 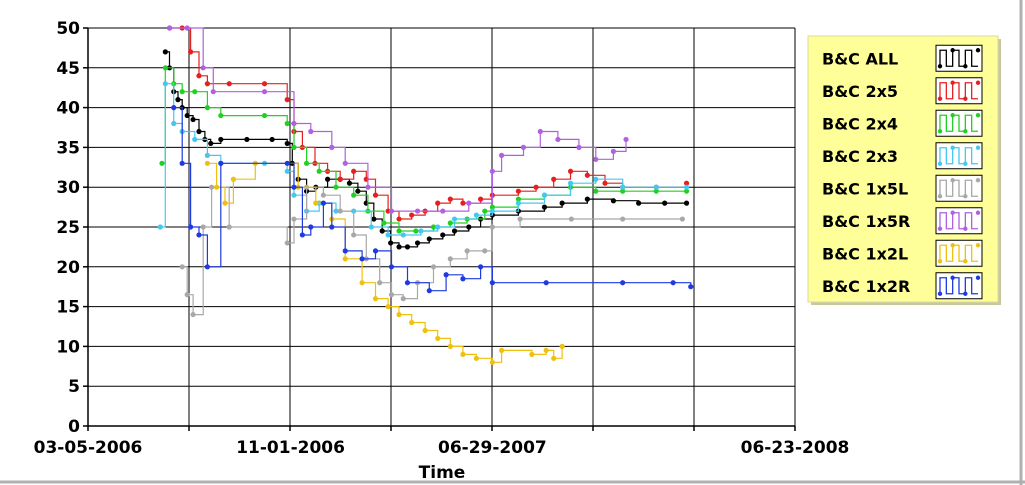 I want to click on legend-entry-label: B&C 2x3, so click(x=860, y=156).